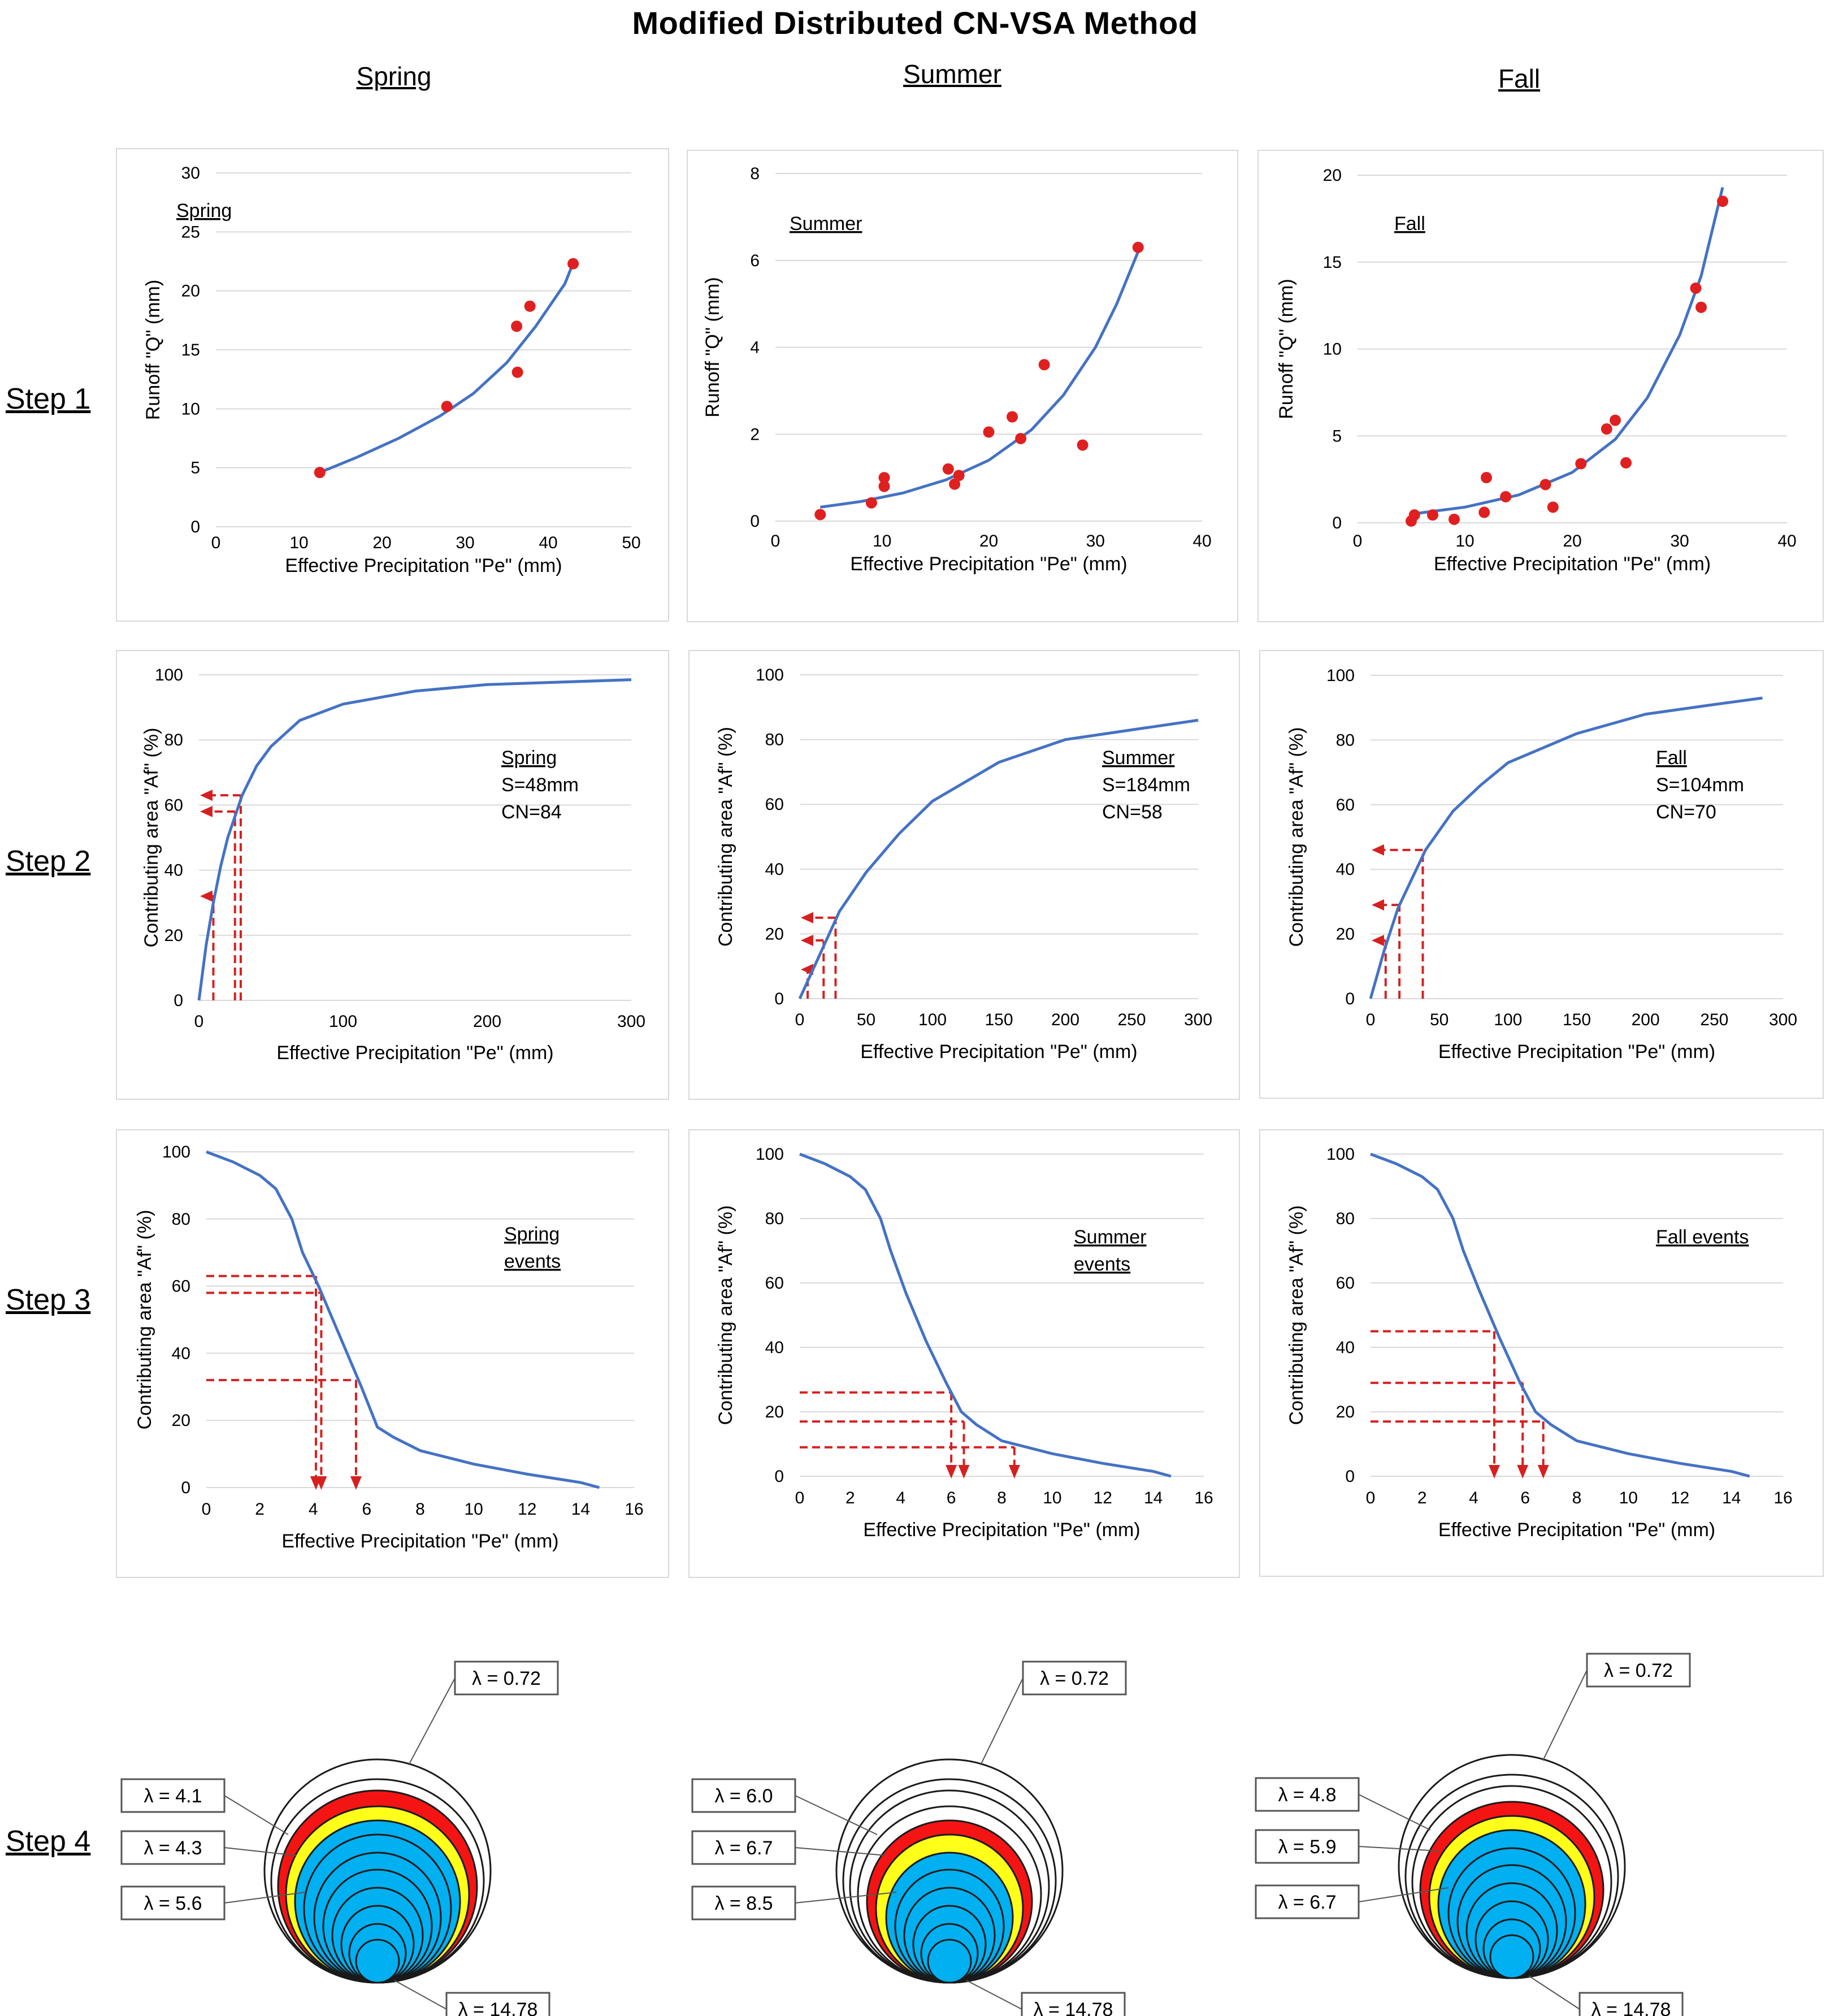 The image size is (1830, 2016). Describe the element at coordinates (1307, 1795) in the screenshot. I see `lambda-label: λ = 4.8` at that location.